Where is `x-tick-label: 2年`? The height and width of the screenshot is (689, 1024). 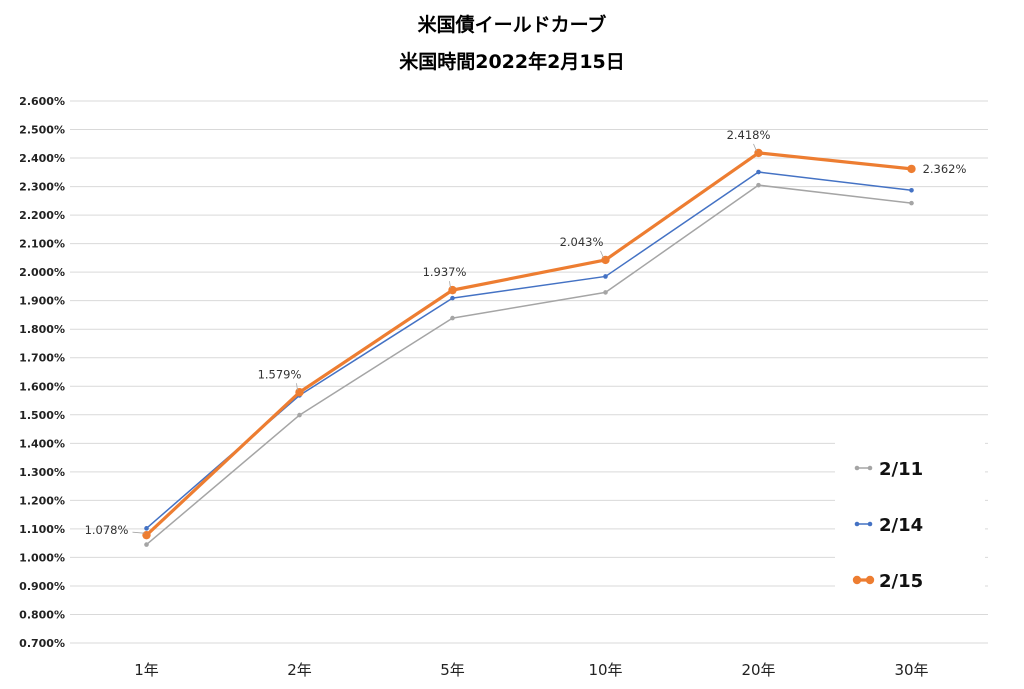 x-tick-label: 2年 is located at coordinates (299, 670).